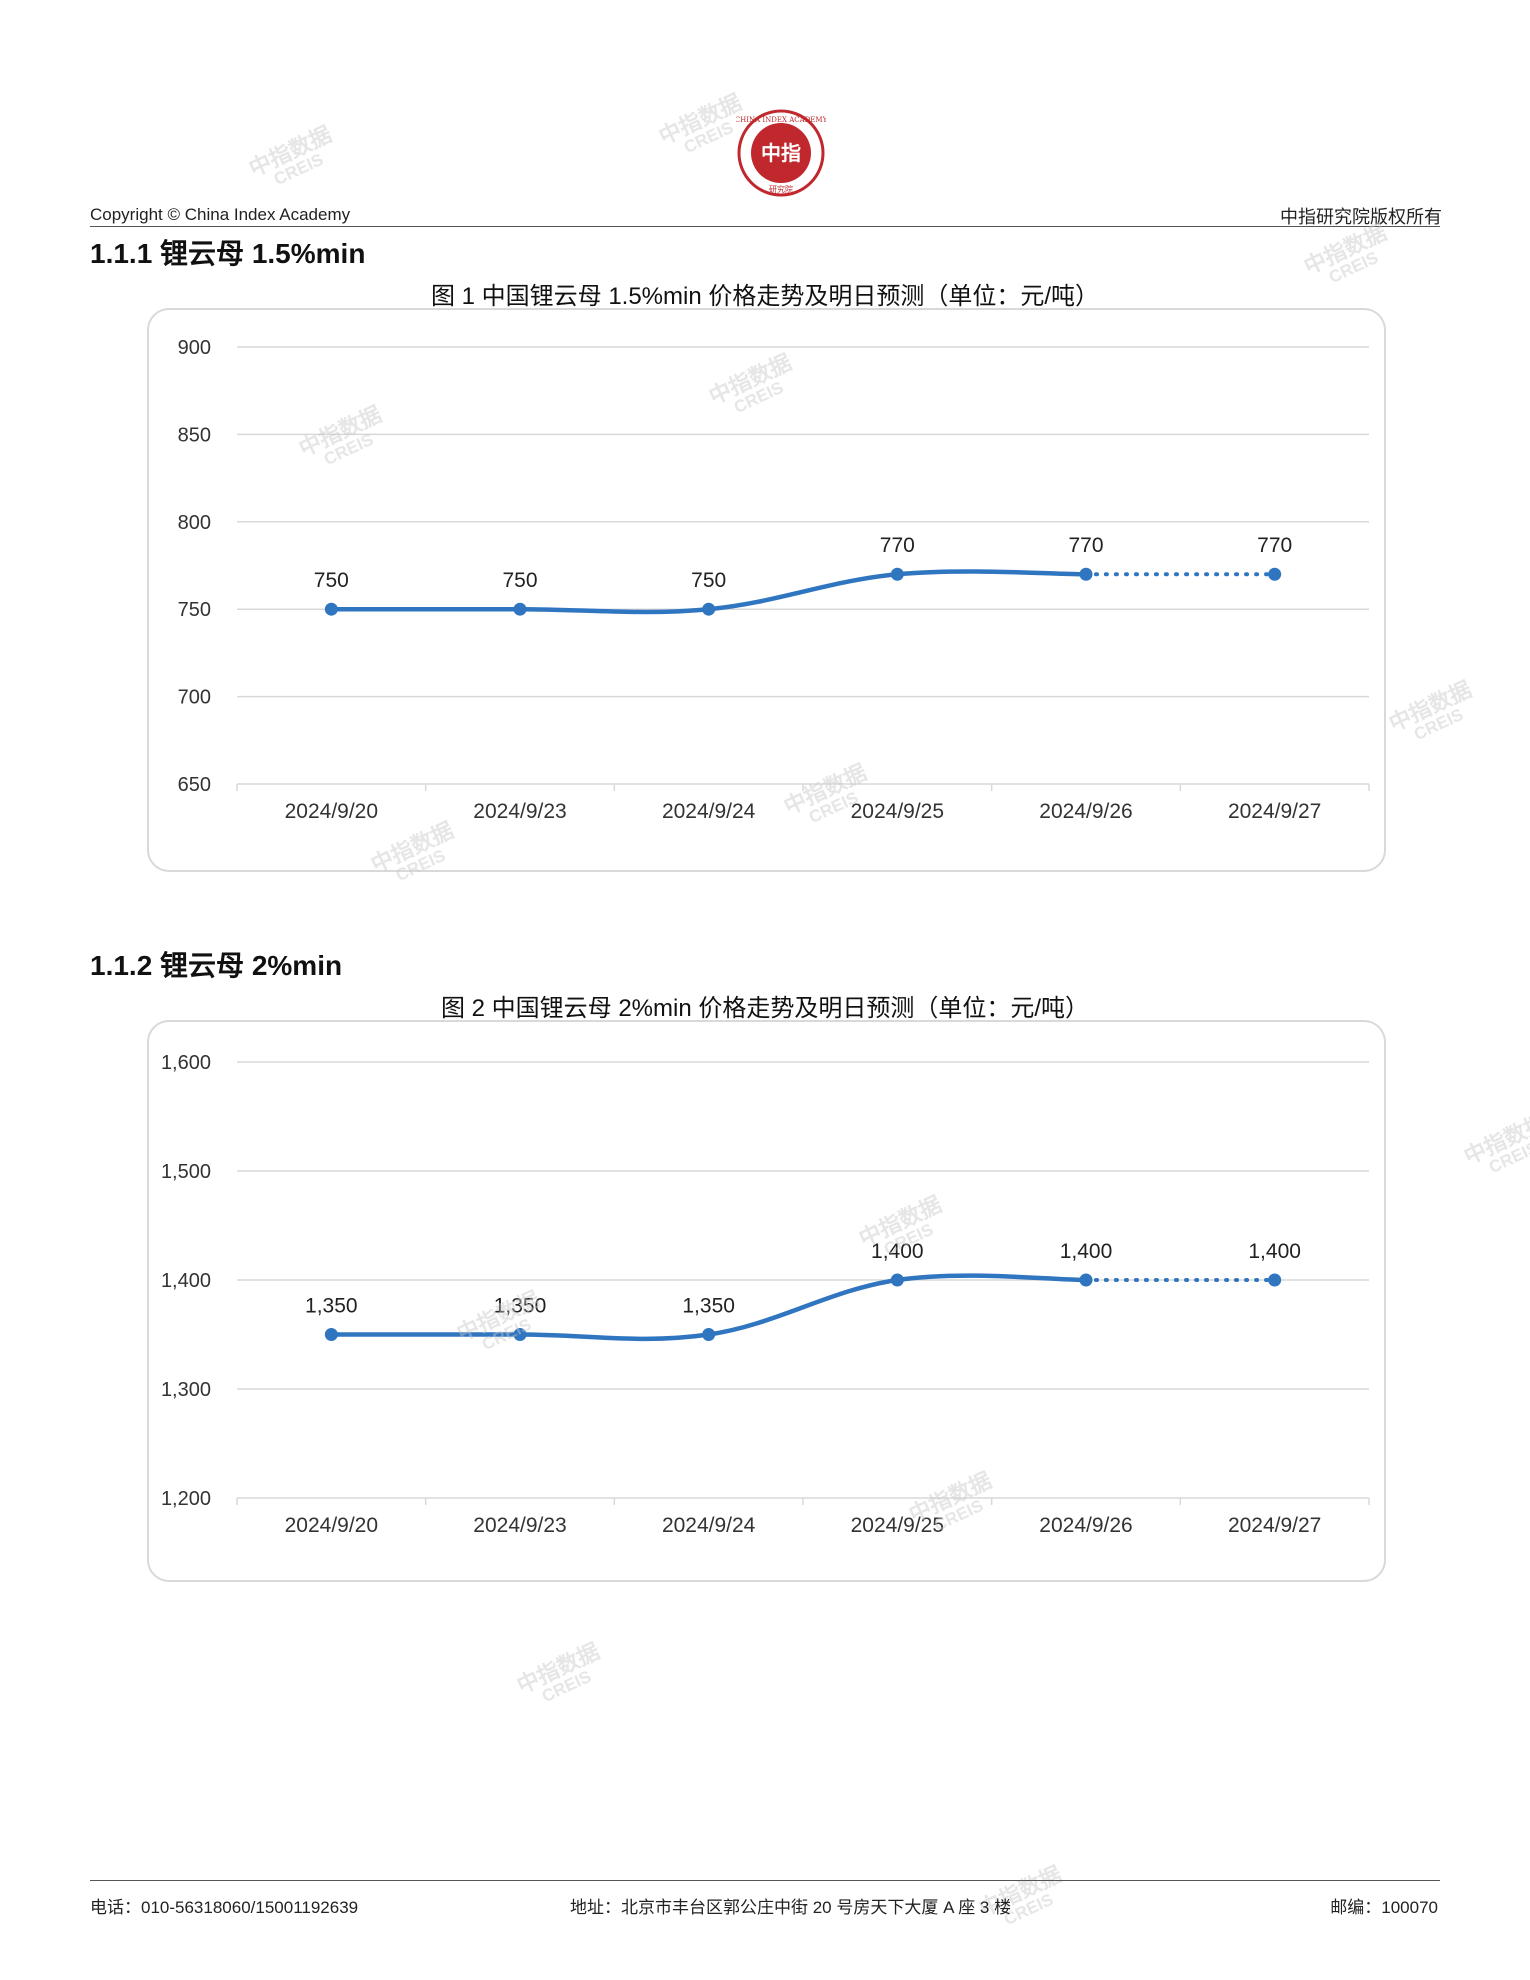 The width and height of the screenshot is (1530, 1980). I want to click on y-tick-label: 800, so click(194, 523).